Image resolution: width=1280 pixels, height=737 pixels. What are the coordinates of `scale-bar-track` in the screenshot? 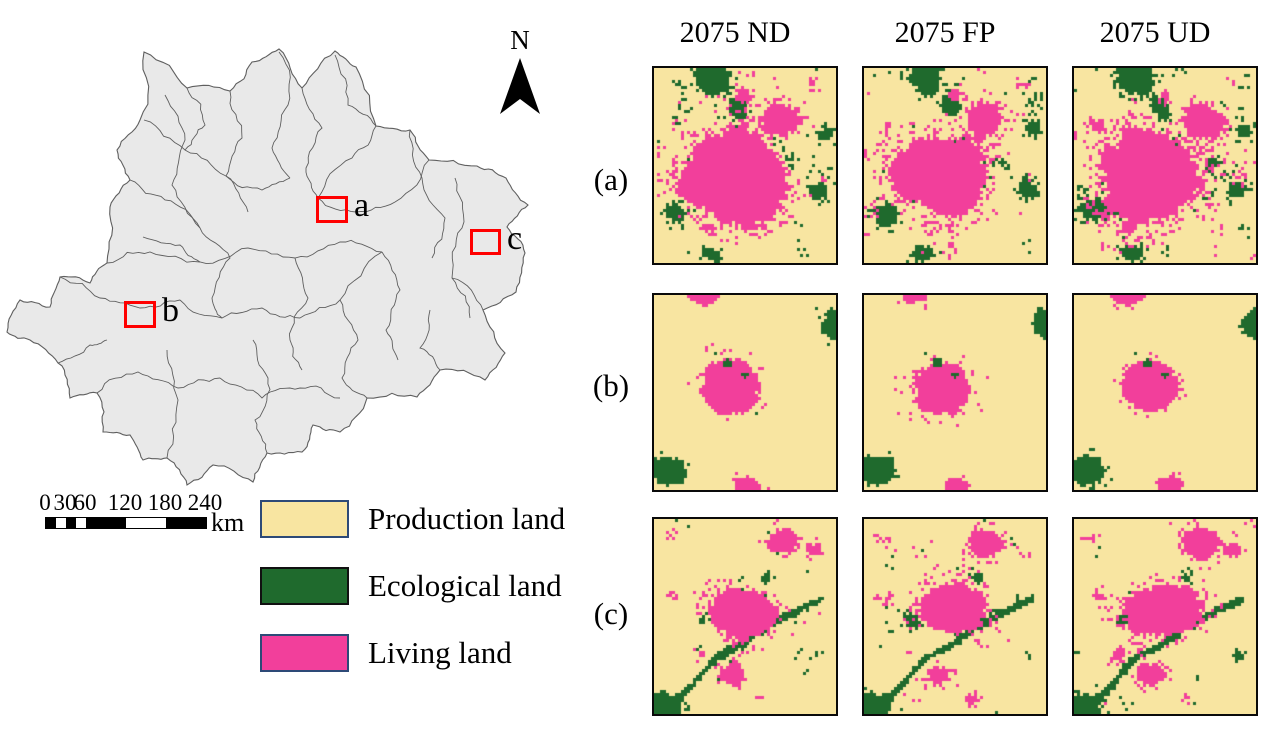 It's located at (126, 523).